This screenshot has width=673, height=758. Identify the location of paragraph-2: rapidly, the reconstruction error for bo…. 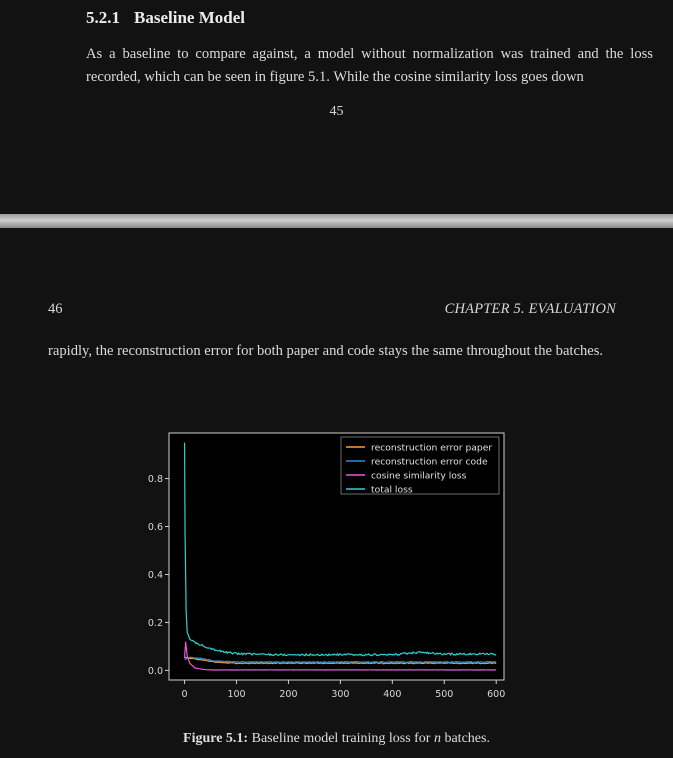
(326, 351).